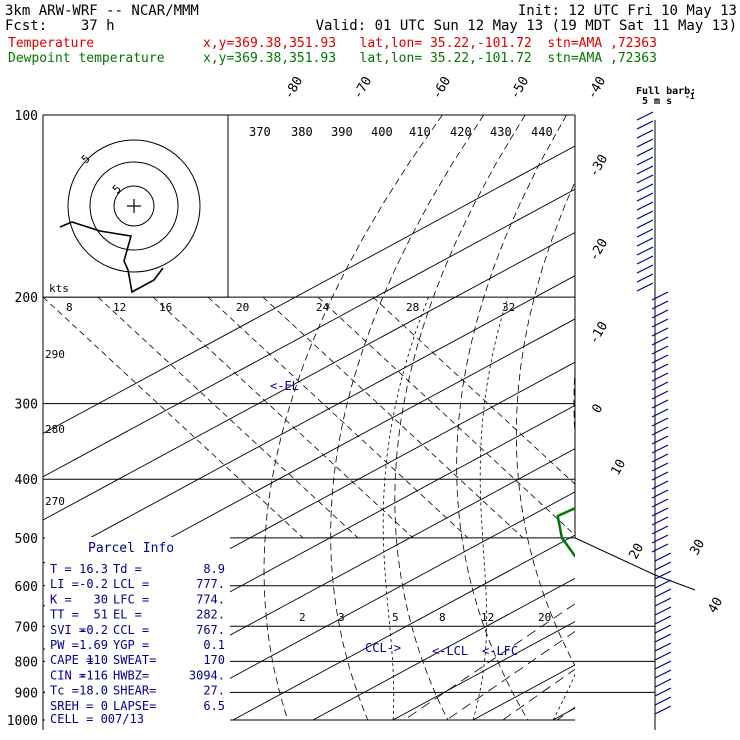  I want to click on temperature-profile, so click(698, 403).